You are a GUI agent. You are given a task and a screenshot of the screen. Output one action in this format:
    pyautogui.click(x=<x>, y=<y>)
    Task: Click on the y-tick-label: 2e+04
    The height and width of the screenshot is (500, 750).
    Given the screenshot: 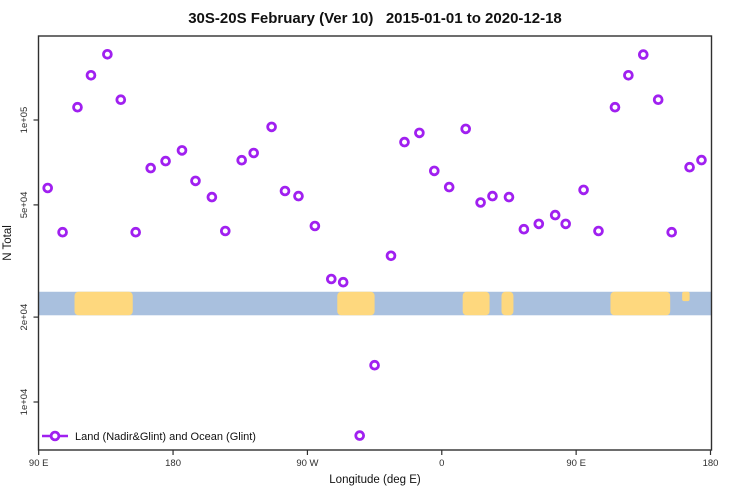 What is the action you would take?
    pyautogui.click(x=24, y=317)
    